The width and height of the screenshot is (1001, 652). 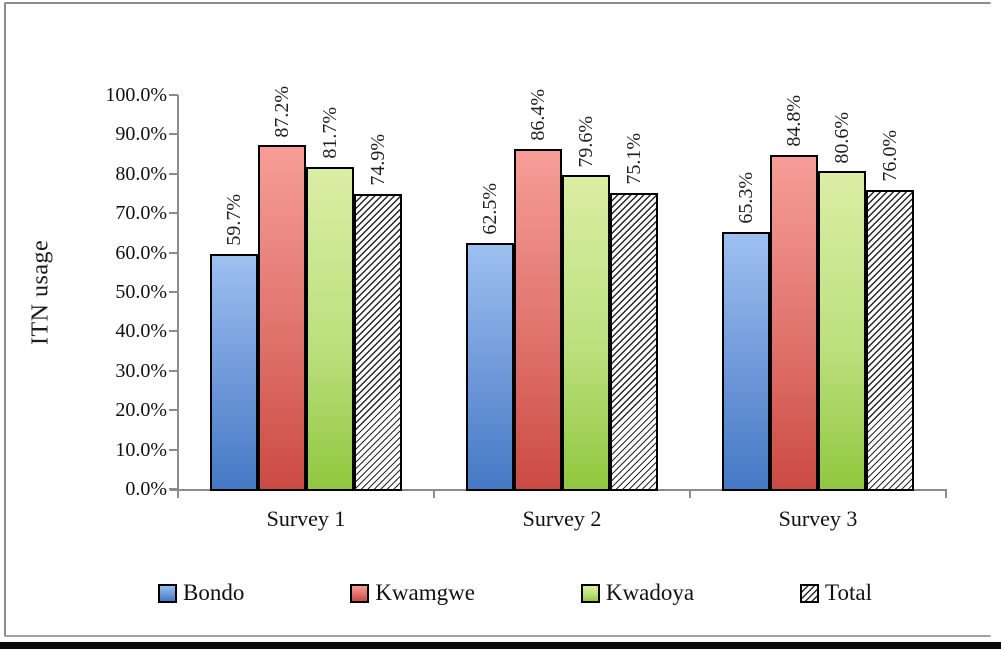 I want to click on bar-value-label: 86.4%, so click(x=538, y=114).